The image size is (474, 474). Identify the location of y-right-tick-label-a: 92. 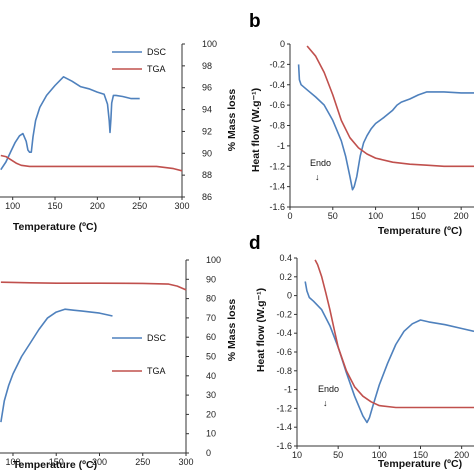
(207, 131).